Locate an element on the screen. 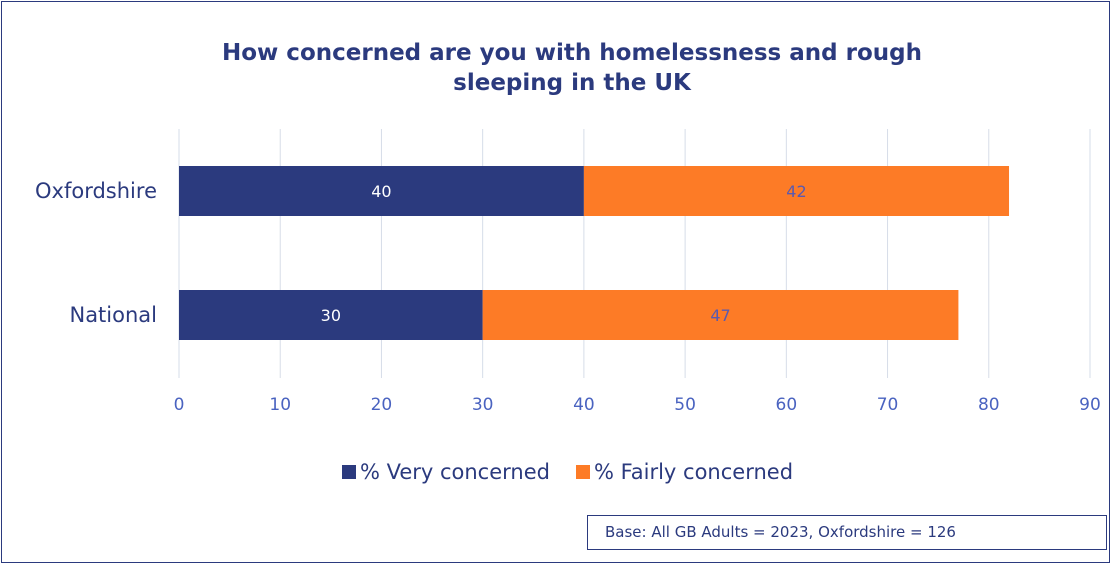 The image size is (1113, 566). x-tick-label: 30 is located at coordinates (483, 405).